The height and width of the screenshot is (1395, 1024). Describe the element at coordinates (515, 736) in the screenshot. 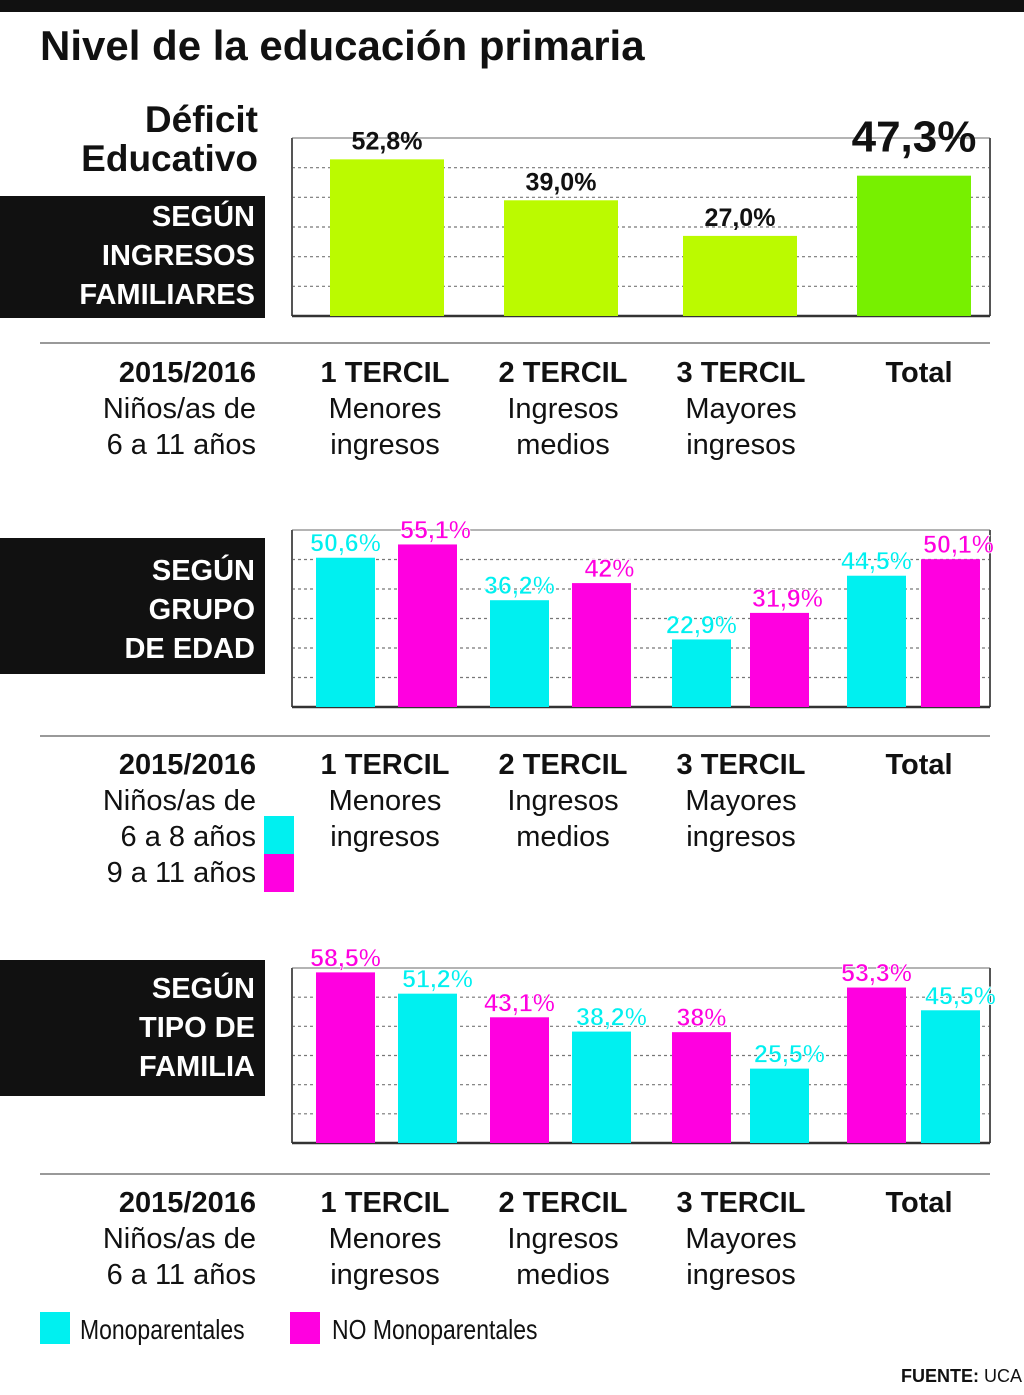

I see `divider` at that location.